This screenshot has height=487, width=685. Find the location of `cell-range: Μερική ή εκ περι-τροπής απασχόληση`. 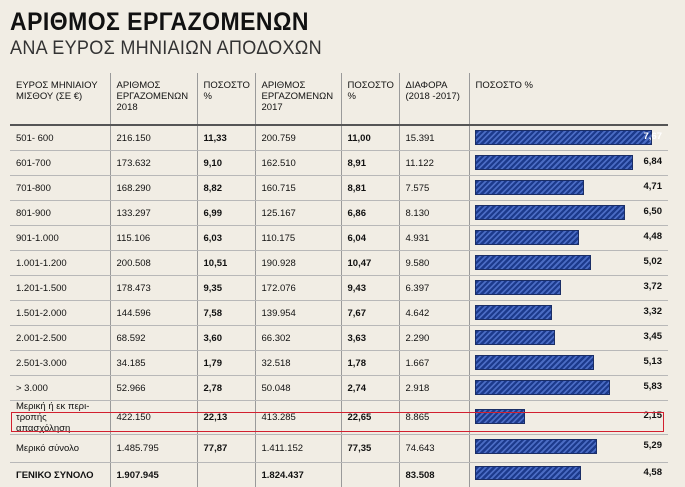

cell-range: Μερική ή εκ περι-τροπής απασχόληση is located at coordinates (60, 418).